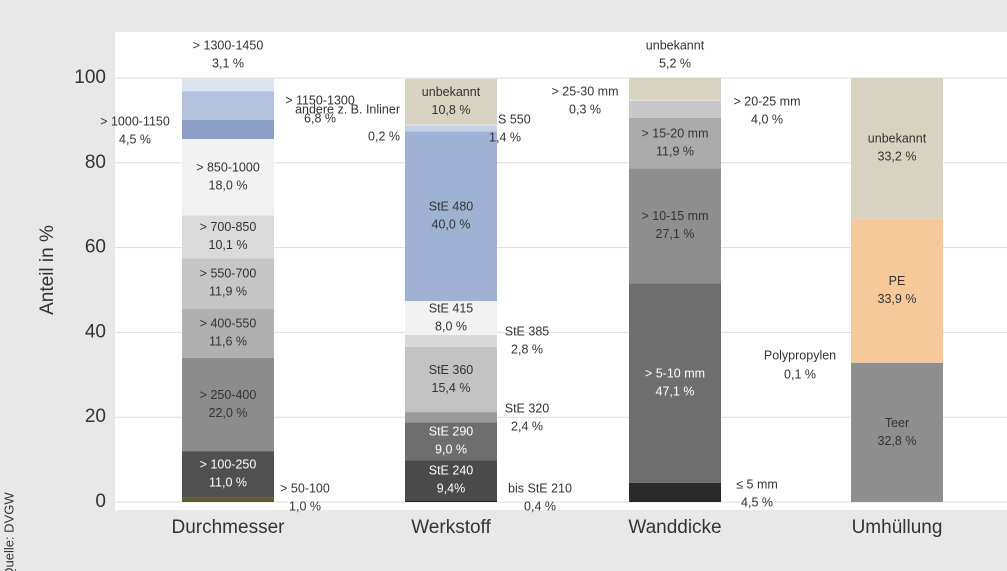 The height and width of the screenshot is (571, 1007). I want to click on segment-value-label: 10,1 %, so click(228, 245).